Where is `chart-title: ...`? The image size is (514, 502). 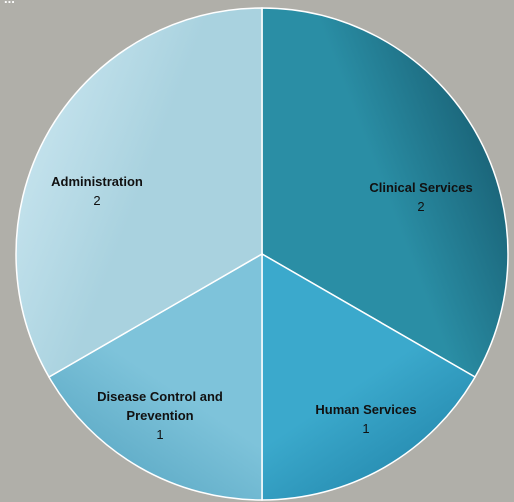
chart-title: ... is located at coordinates (9, 3).